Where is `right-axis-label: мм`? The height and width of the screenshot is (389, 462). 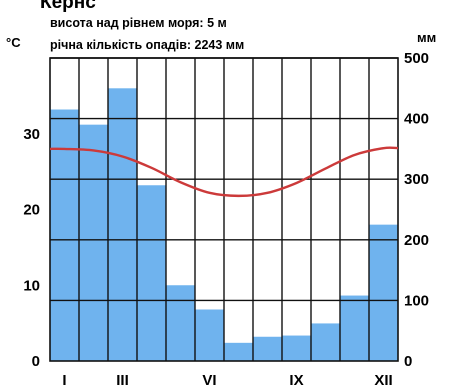 right-axis-label: мм is located at coordinates (426, 37).